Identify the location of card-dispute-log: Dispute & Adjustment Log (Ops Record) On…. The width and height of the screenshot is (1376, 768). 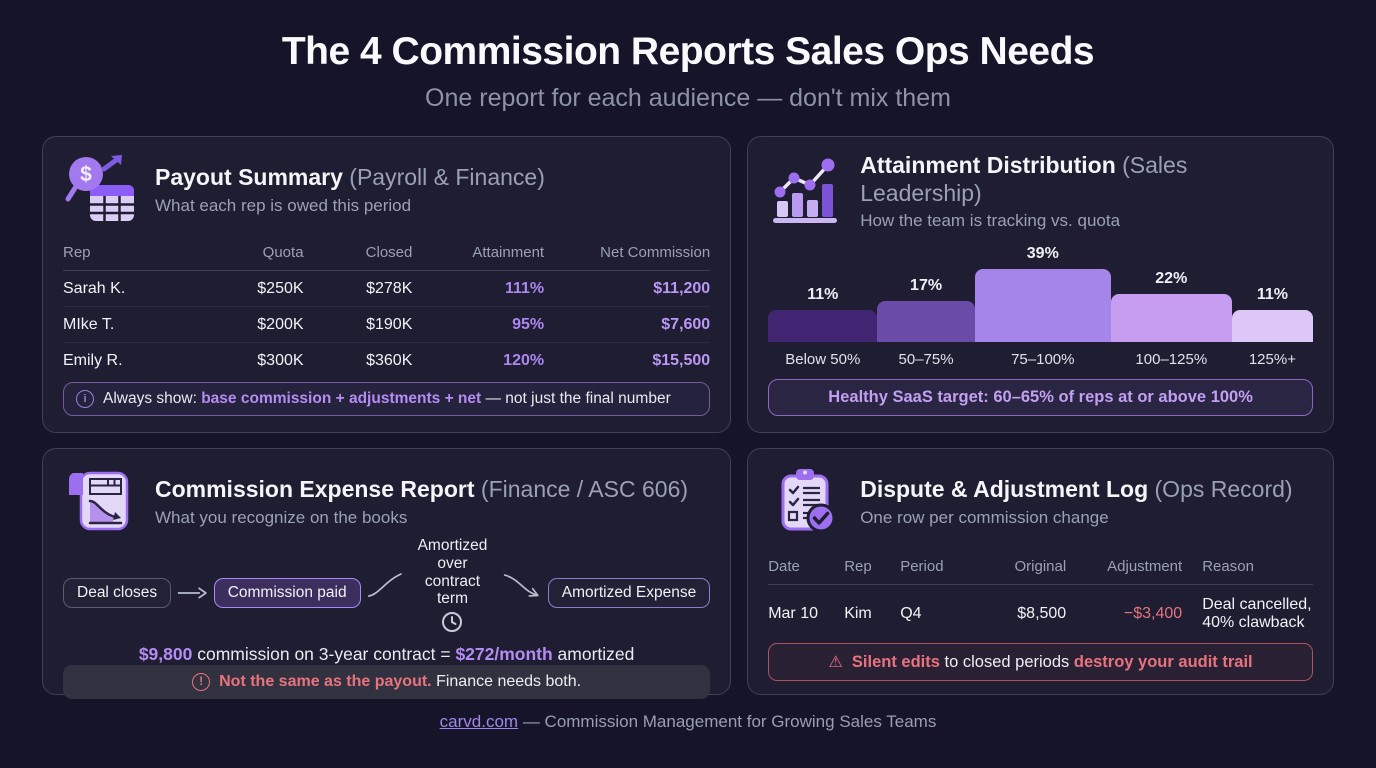
(1040, 571).